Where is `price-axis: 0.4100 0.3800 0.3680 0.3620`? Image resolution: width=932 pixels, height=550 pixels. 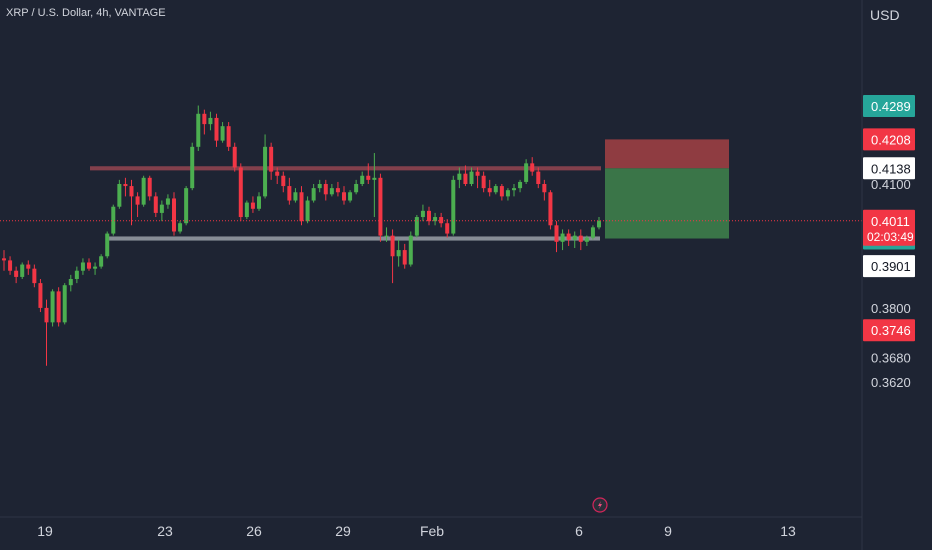 price-axis: 0.4100 0.3800 0.3680 0.3620 is located at coordinates (891, 283).